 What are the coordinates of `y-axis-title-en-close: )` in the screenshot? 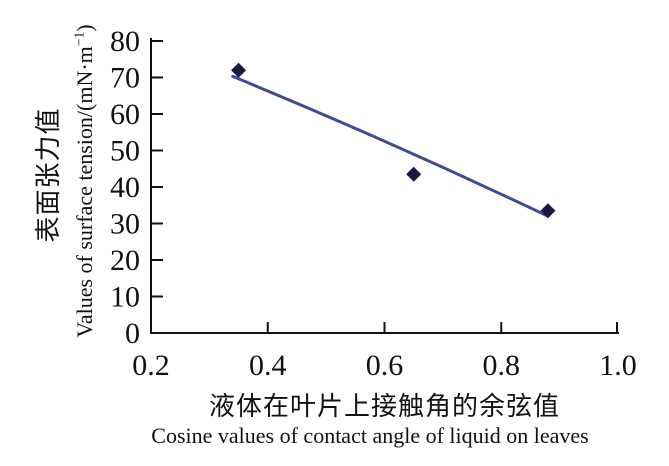 It's located at (84, 28).